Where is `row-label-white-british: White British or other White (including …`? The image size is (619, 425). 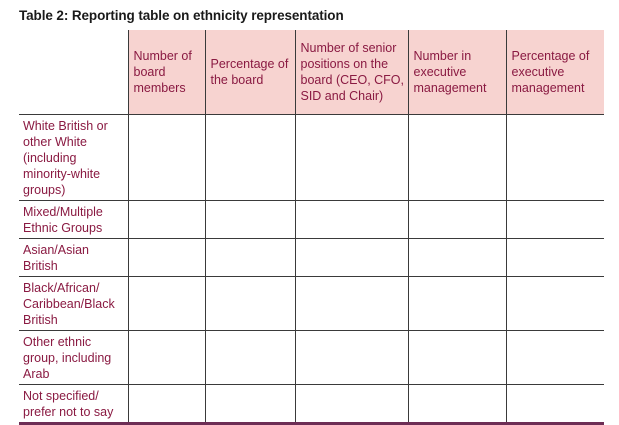 row-label-white-british: White British or other White (including … is located at coordinates (73, 156).